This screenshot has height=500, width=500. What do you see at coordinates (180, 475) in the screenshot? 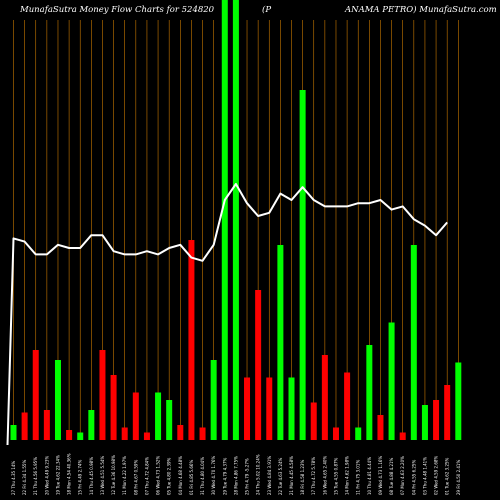
I see `x-tick-label: 04 Mon 4.68 4.48%` at bounding box center [180, 475].